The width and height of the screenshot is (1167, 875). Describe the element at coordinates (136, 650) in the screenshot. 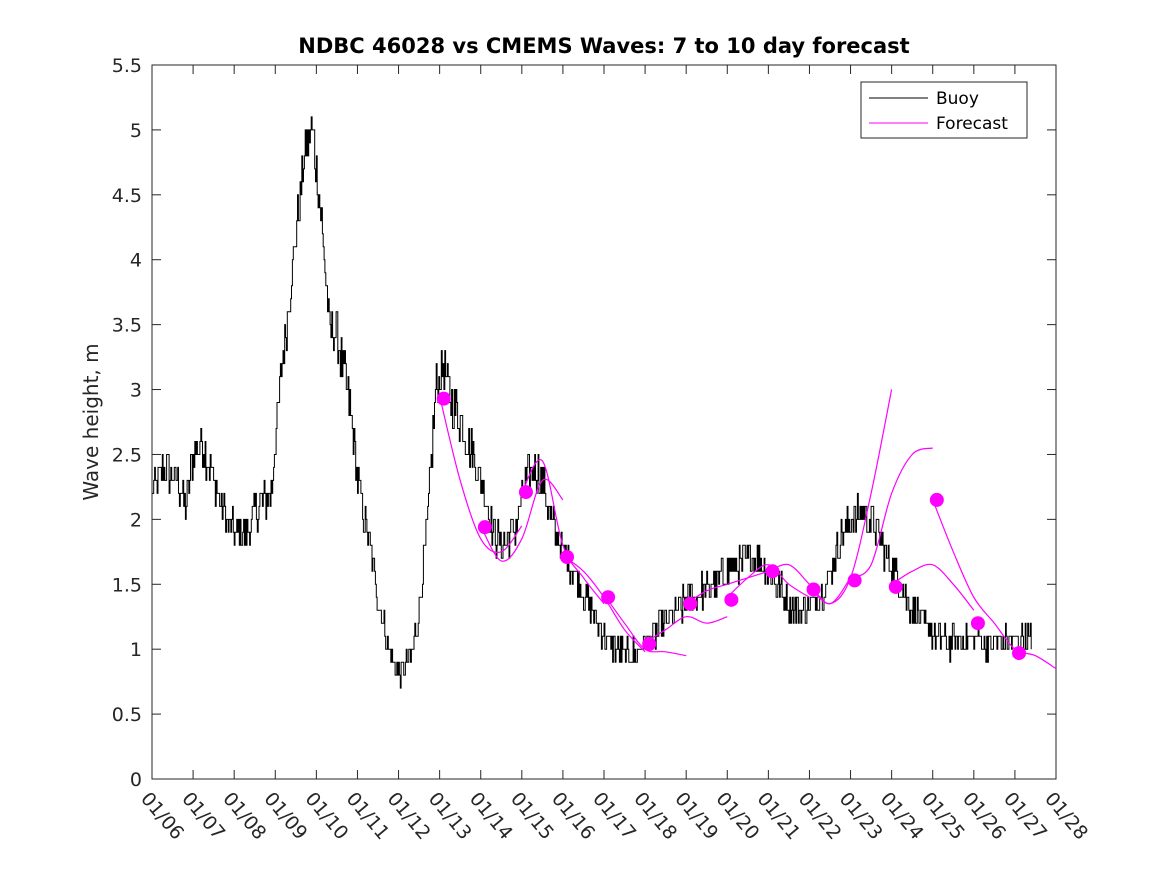

I see `y-tick-label: 1` at that location.